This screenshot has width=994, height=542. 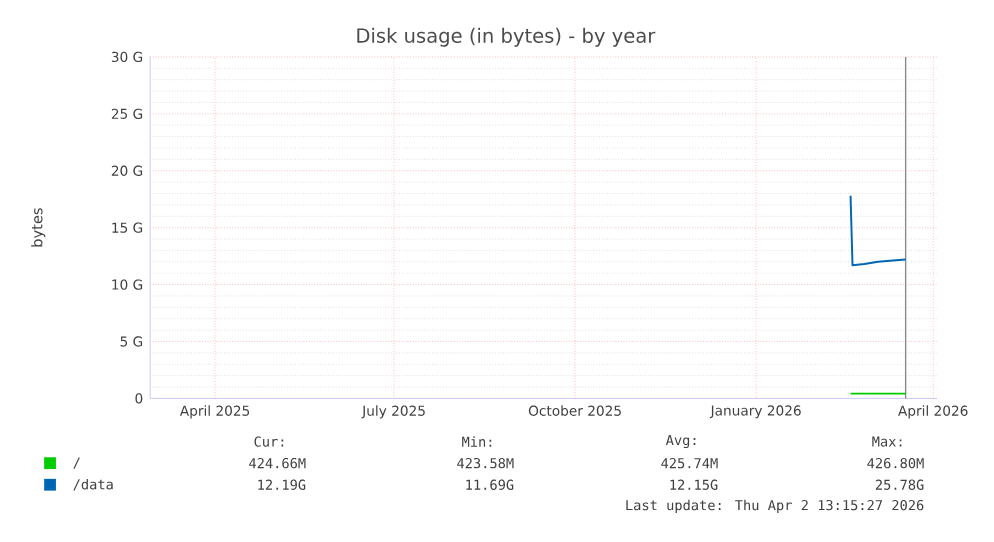 What do you see at coordinates (878, 230) in the screenshot?
I see `line-series` at bounding box center [878, 230].